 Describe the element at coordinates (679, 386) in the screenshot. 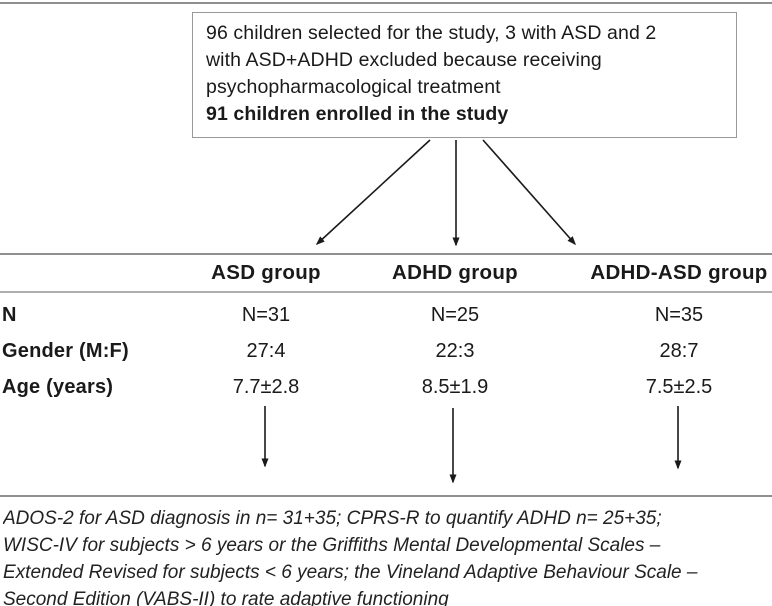

I see `cell-age-adhd-asd: 7.5±2.5` at that location.